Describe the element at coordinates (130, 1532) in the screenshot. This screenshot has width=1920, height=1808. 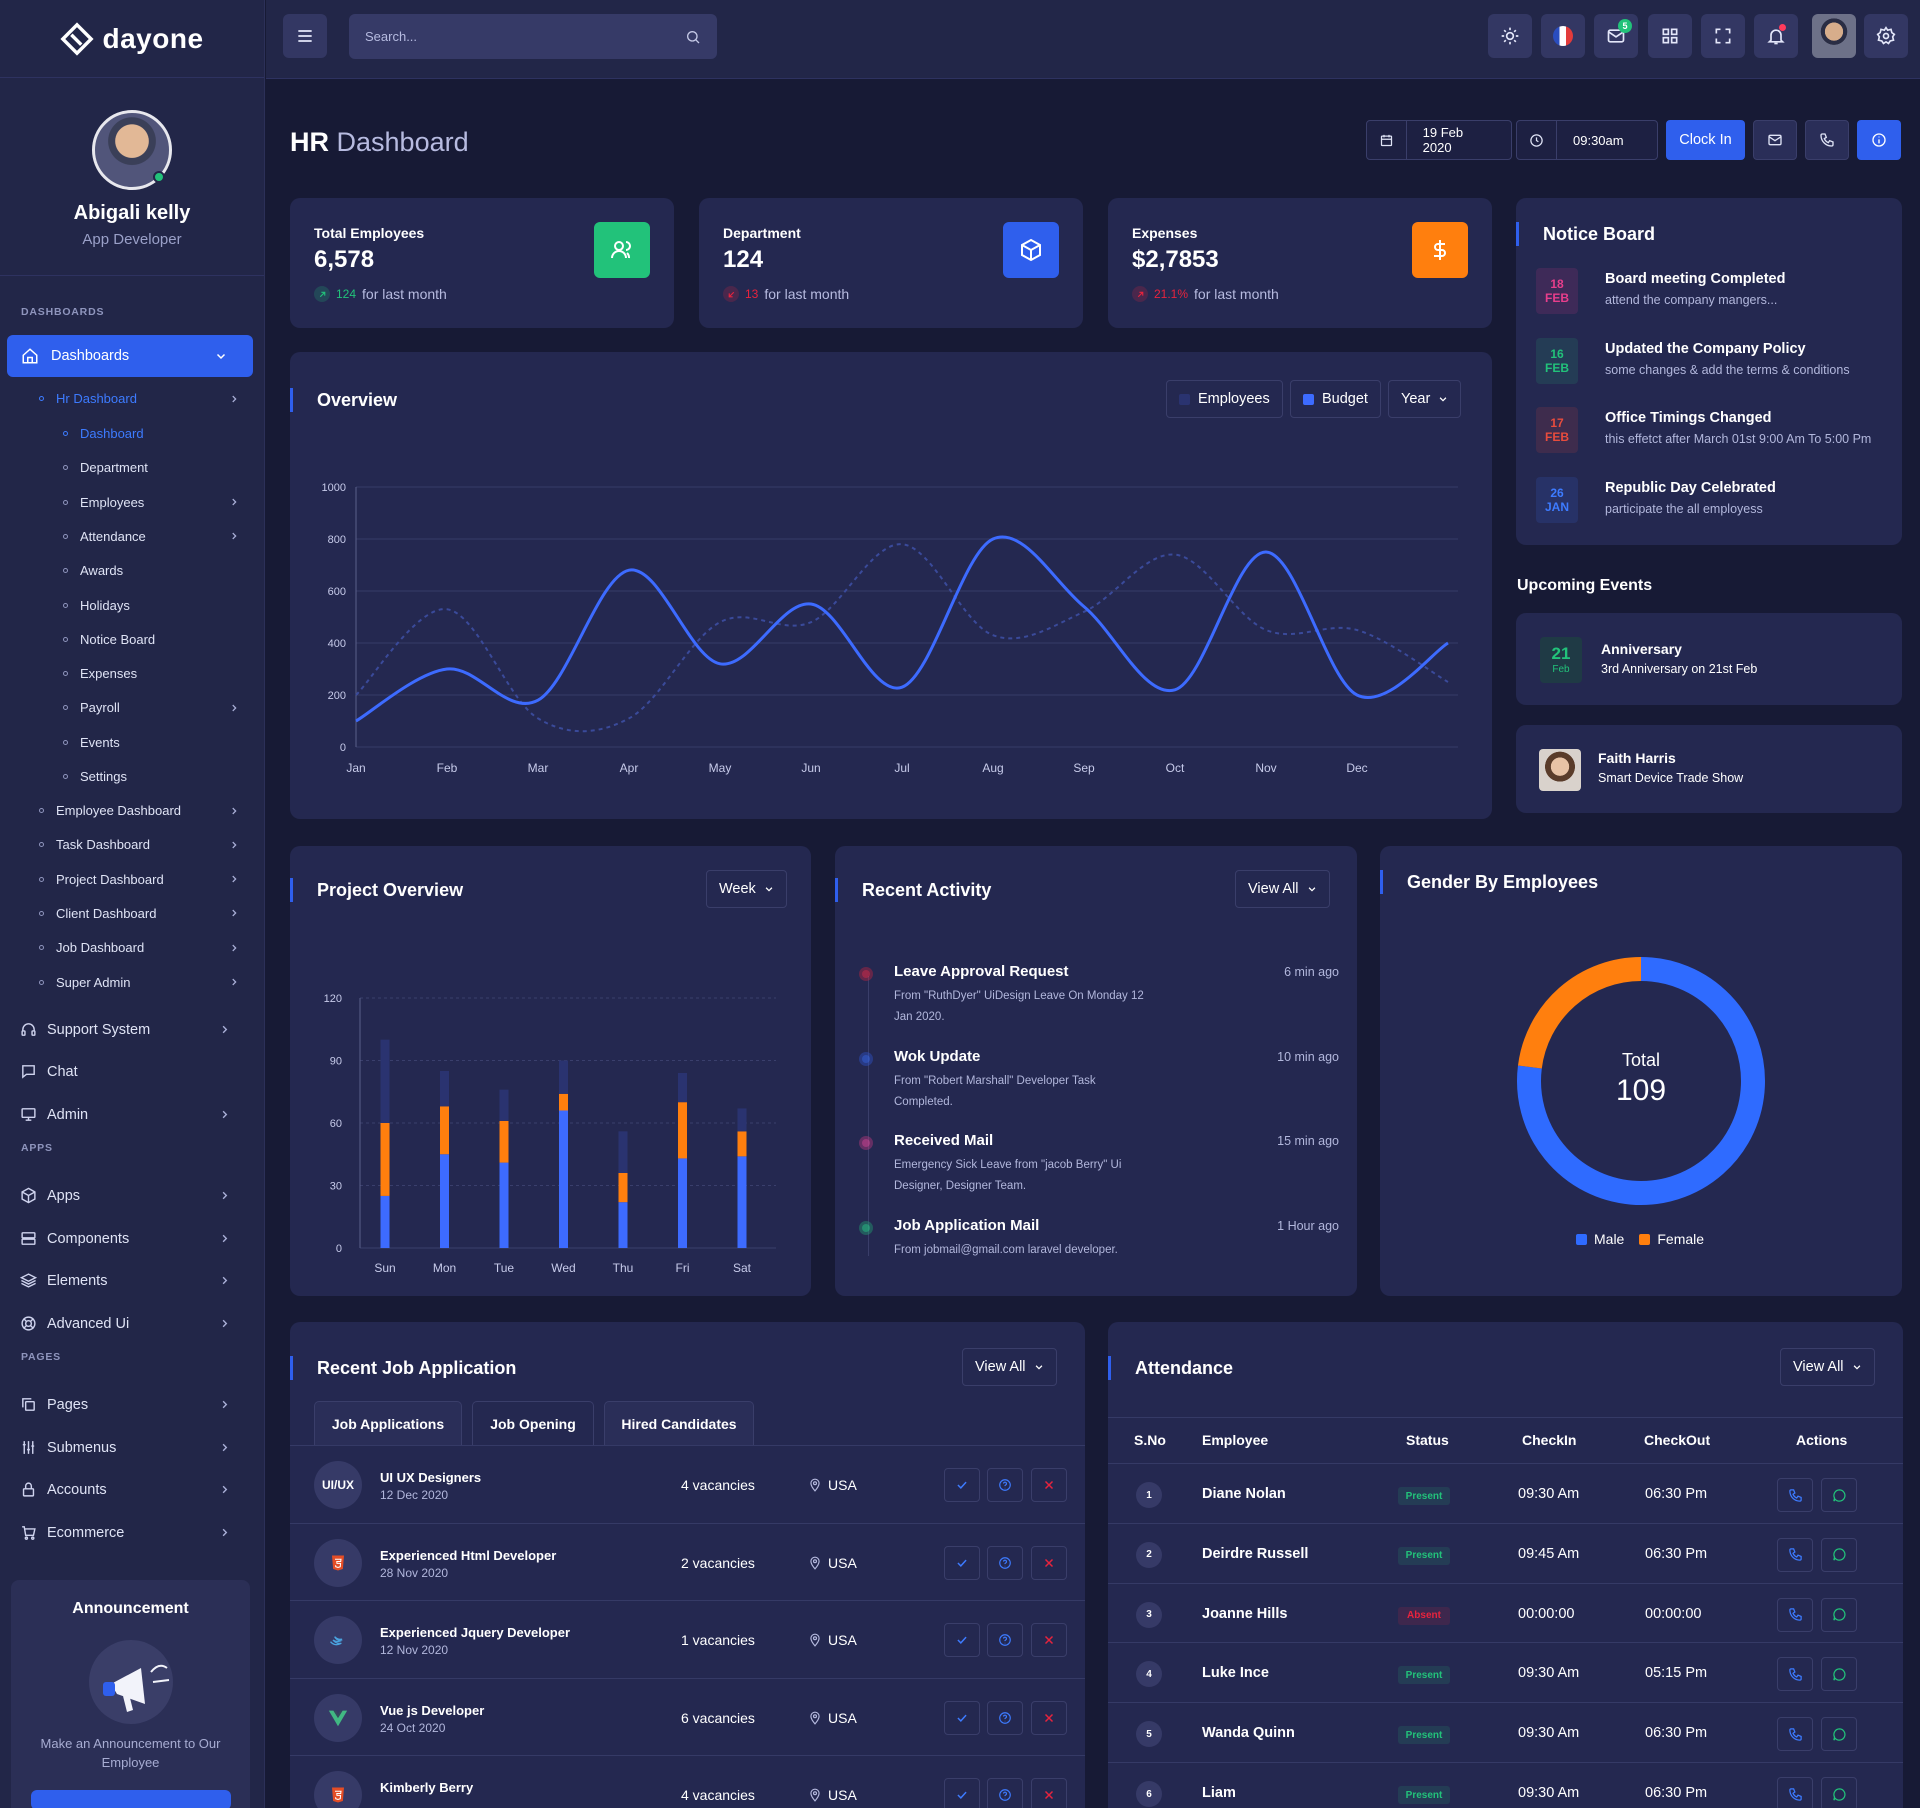
I see `sidebar-item: Ecommerce` at that location.